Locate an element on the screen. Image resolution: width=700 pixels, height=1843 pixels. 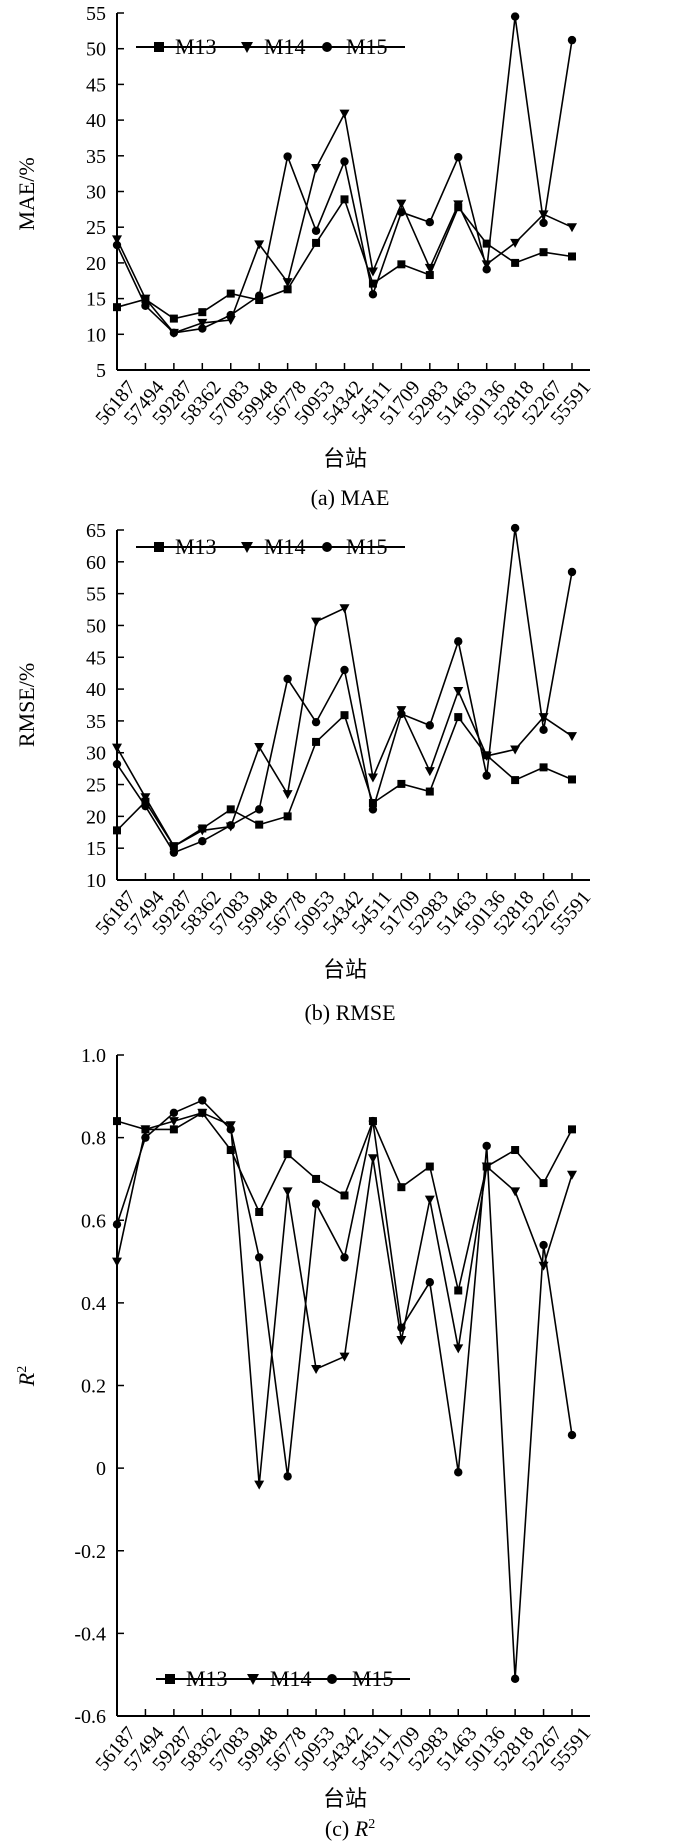
legend-marker-m13 is located at coordinates (159, 47).